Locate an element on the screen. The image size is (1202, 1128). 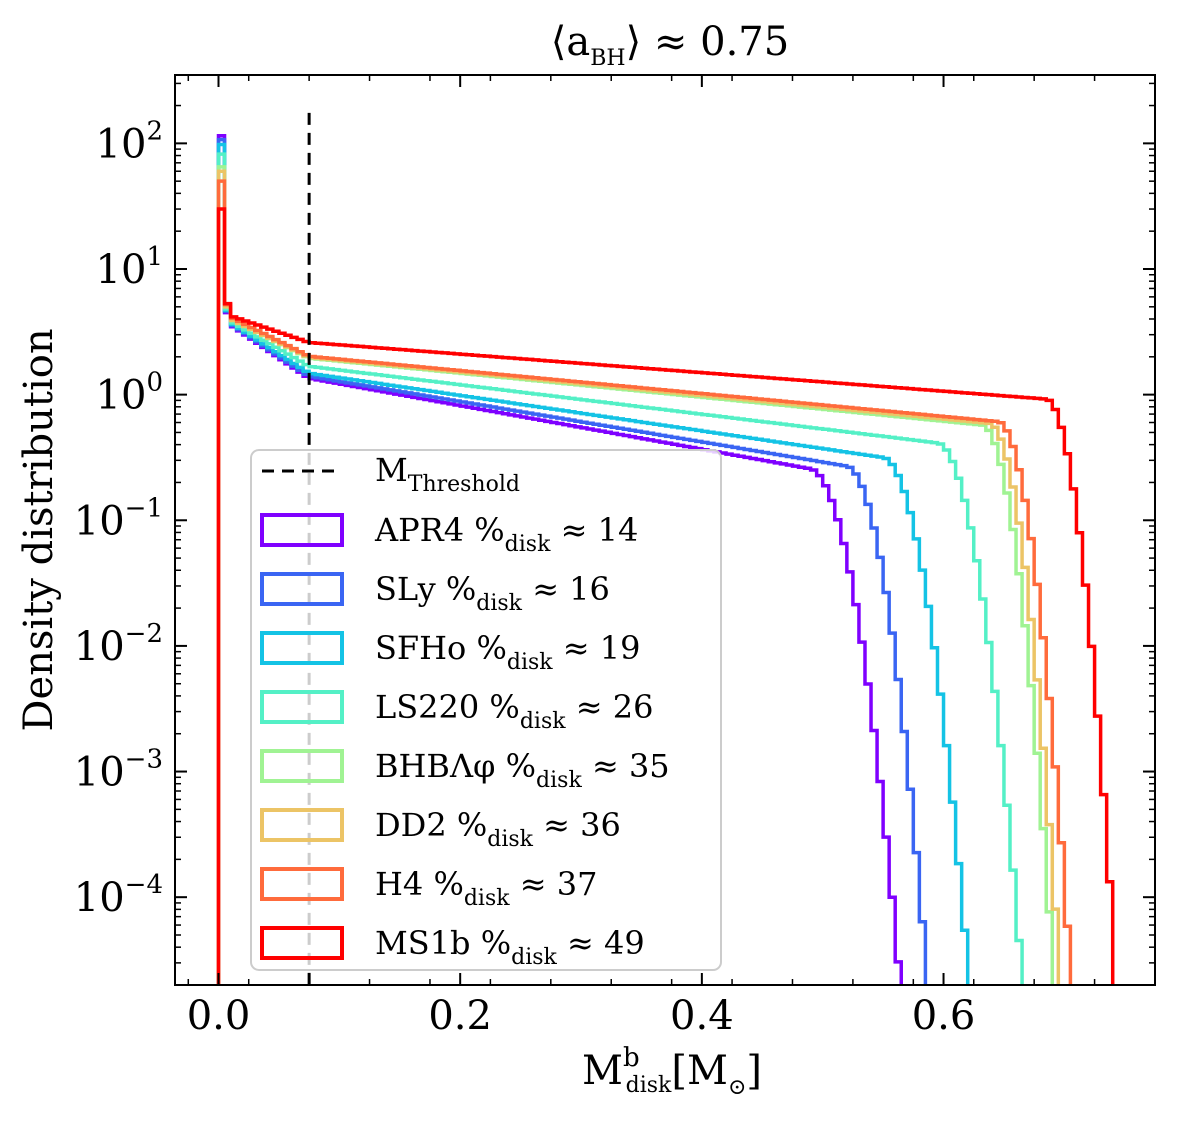
legend-label-1: SLy %disk ≈ 16 is located at coordinates (492, 593).